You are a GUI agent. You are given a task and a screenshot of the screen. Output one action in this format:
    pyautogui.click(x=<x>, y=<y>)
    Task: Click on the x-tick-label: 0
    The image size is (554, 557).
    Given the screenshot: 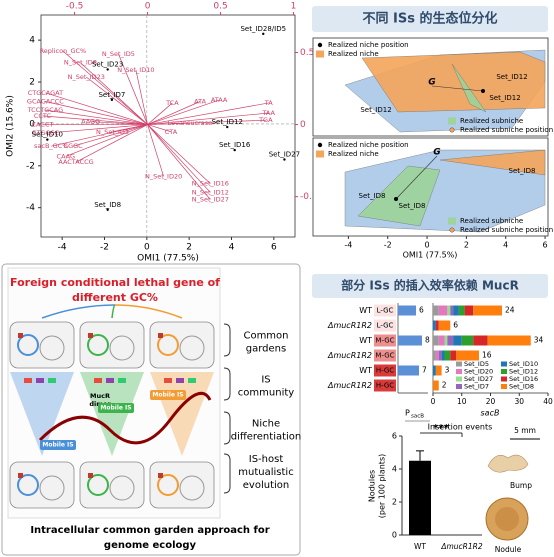 What is the action you would take?
    pyautogui.click(x=433, y=401)
    